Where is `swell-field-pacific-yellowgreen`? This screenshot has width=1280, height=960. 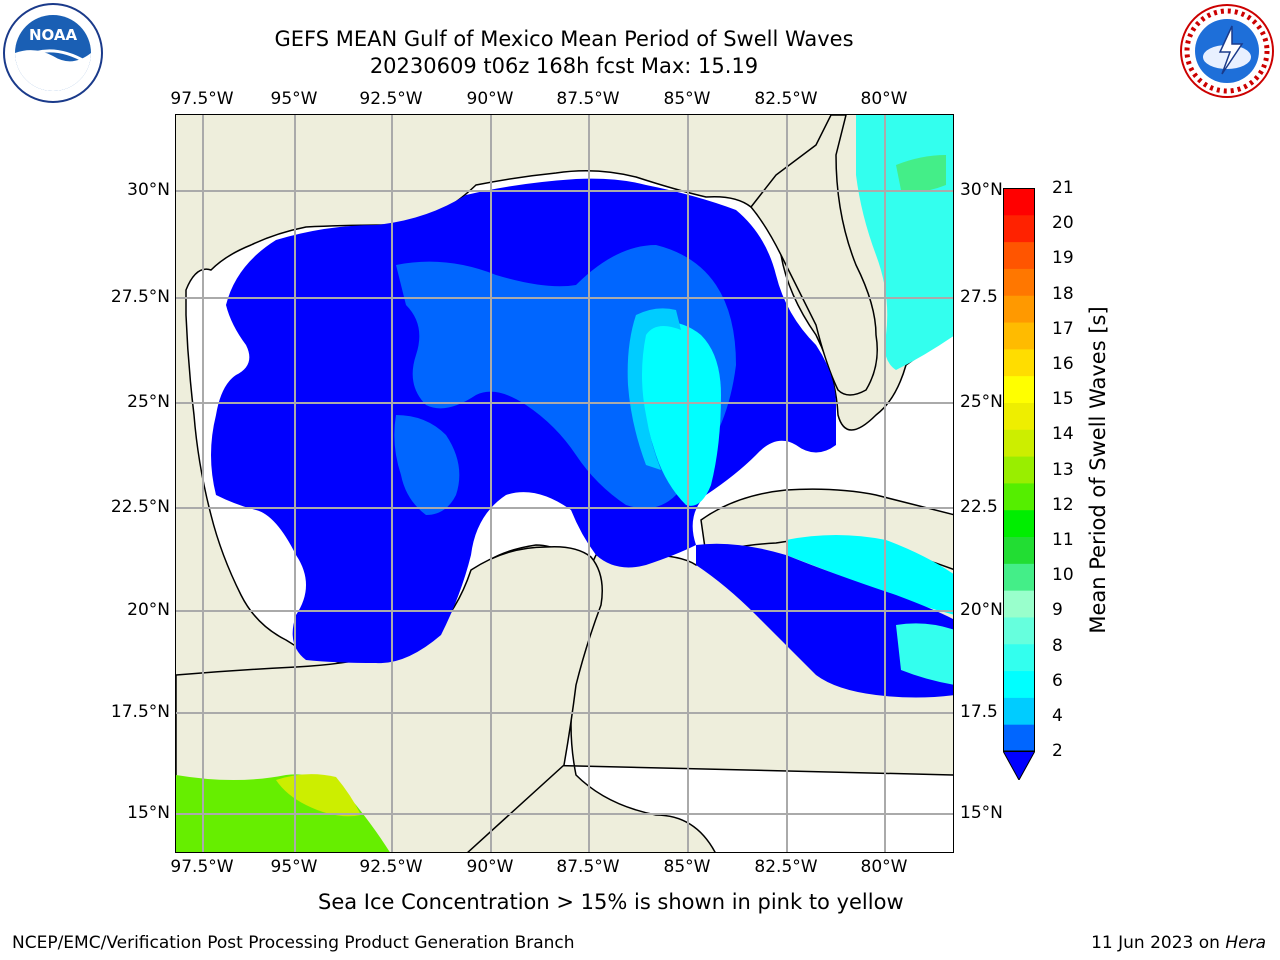
swell-field-pacific-yellowgreen is located at coordinates (318, 795).